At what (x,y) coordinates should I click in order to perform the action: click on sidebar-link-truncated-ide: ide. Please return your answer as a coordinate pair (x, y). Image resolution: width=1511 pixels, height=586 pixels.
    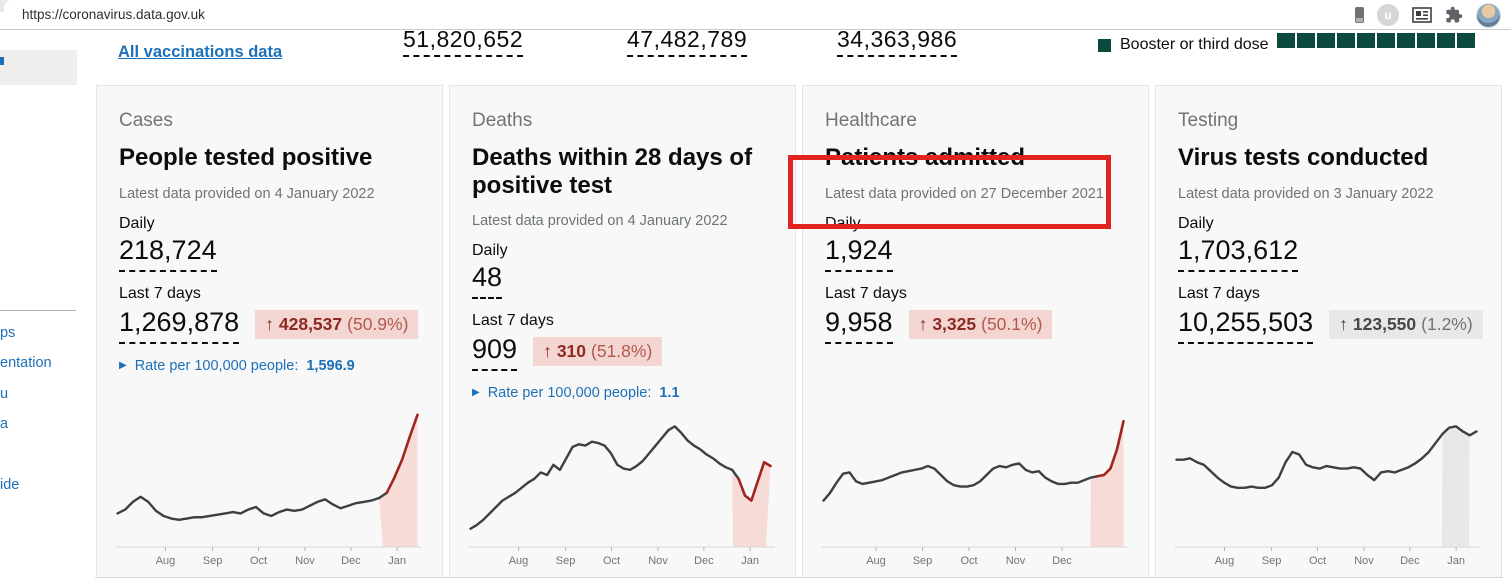
    Looking at the image, I should click on (10, 485).